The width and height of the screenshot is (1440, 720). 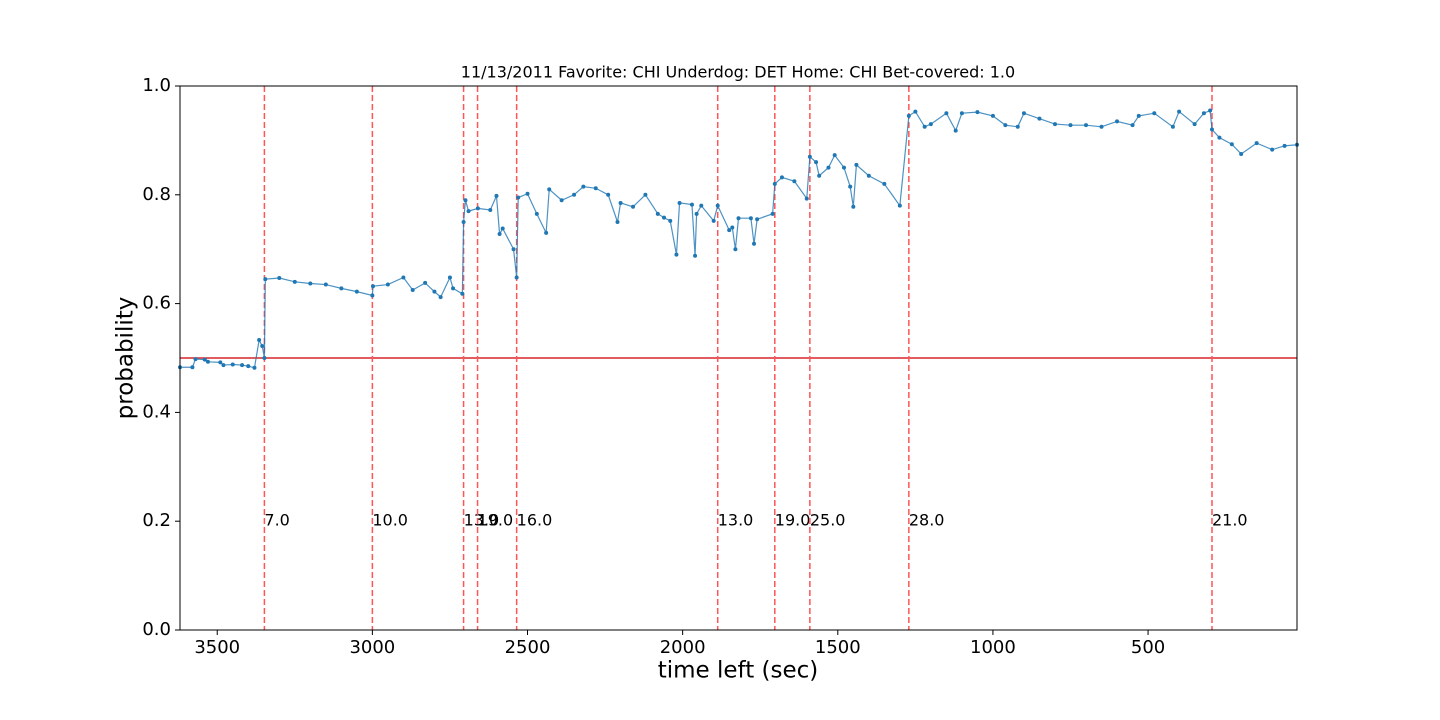 I want to click on y-tick-label: 0.8, so click(x=156, y=194).